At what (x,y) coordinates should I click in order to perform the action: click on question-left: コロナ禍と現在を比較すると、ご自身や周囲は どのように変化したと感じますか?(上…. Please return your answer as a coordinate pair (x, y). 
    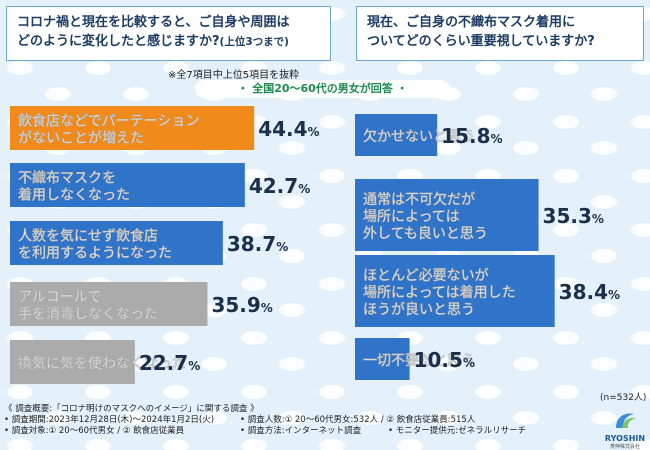
    Looking at the image, I should click on (168, 33).